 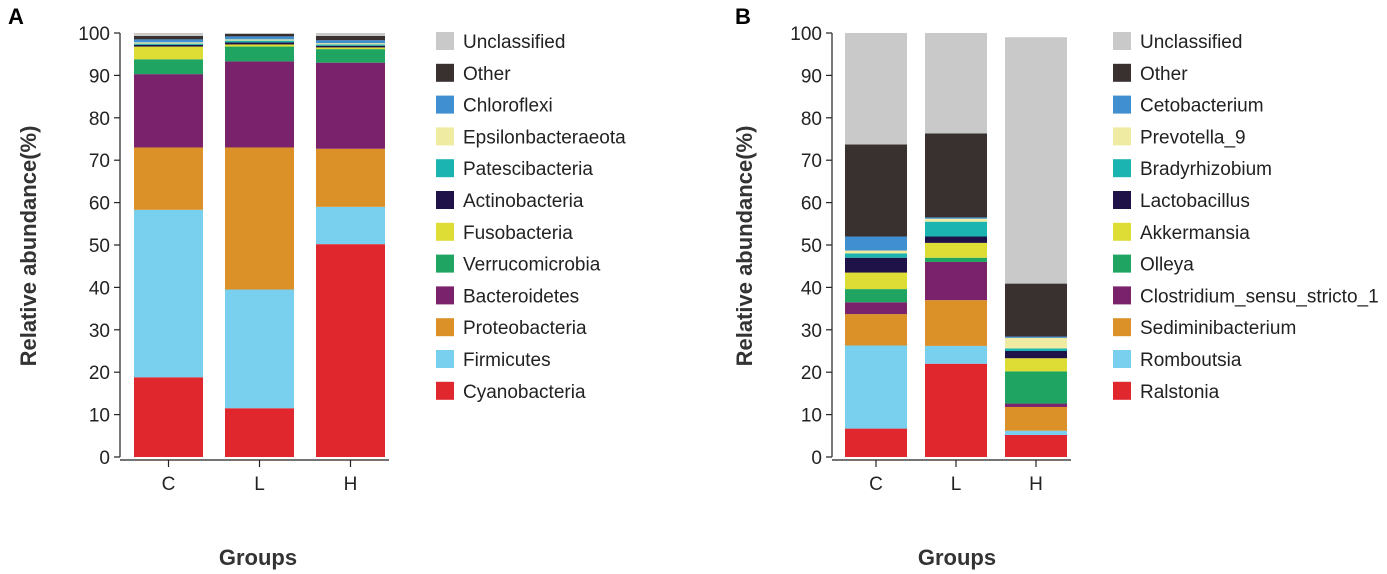 I want to click on y-axis-b: 0 10 20 30 40 50 60 70 80 90 100, so click(x=811, y=246).